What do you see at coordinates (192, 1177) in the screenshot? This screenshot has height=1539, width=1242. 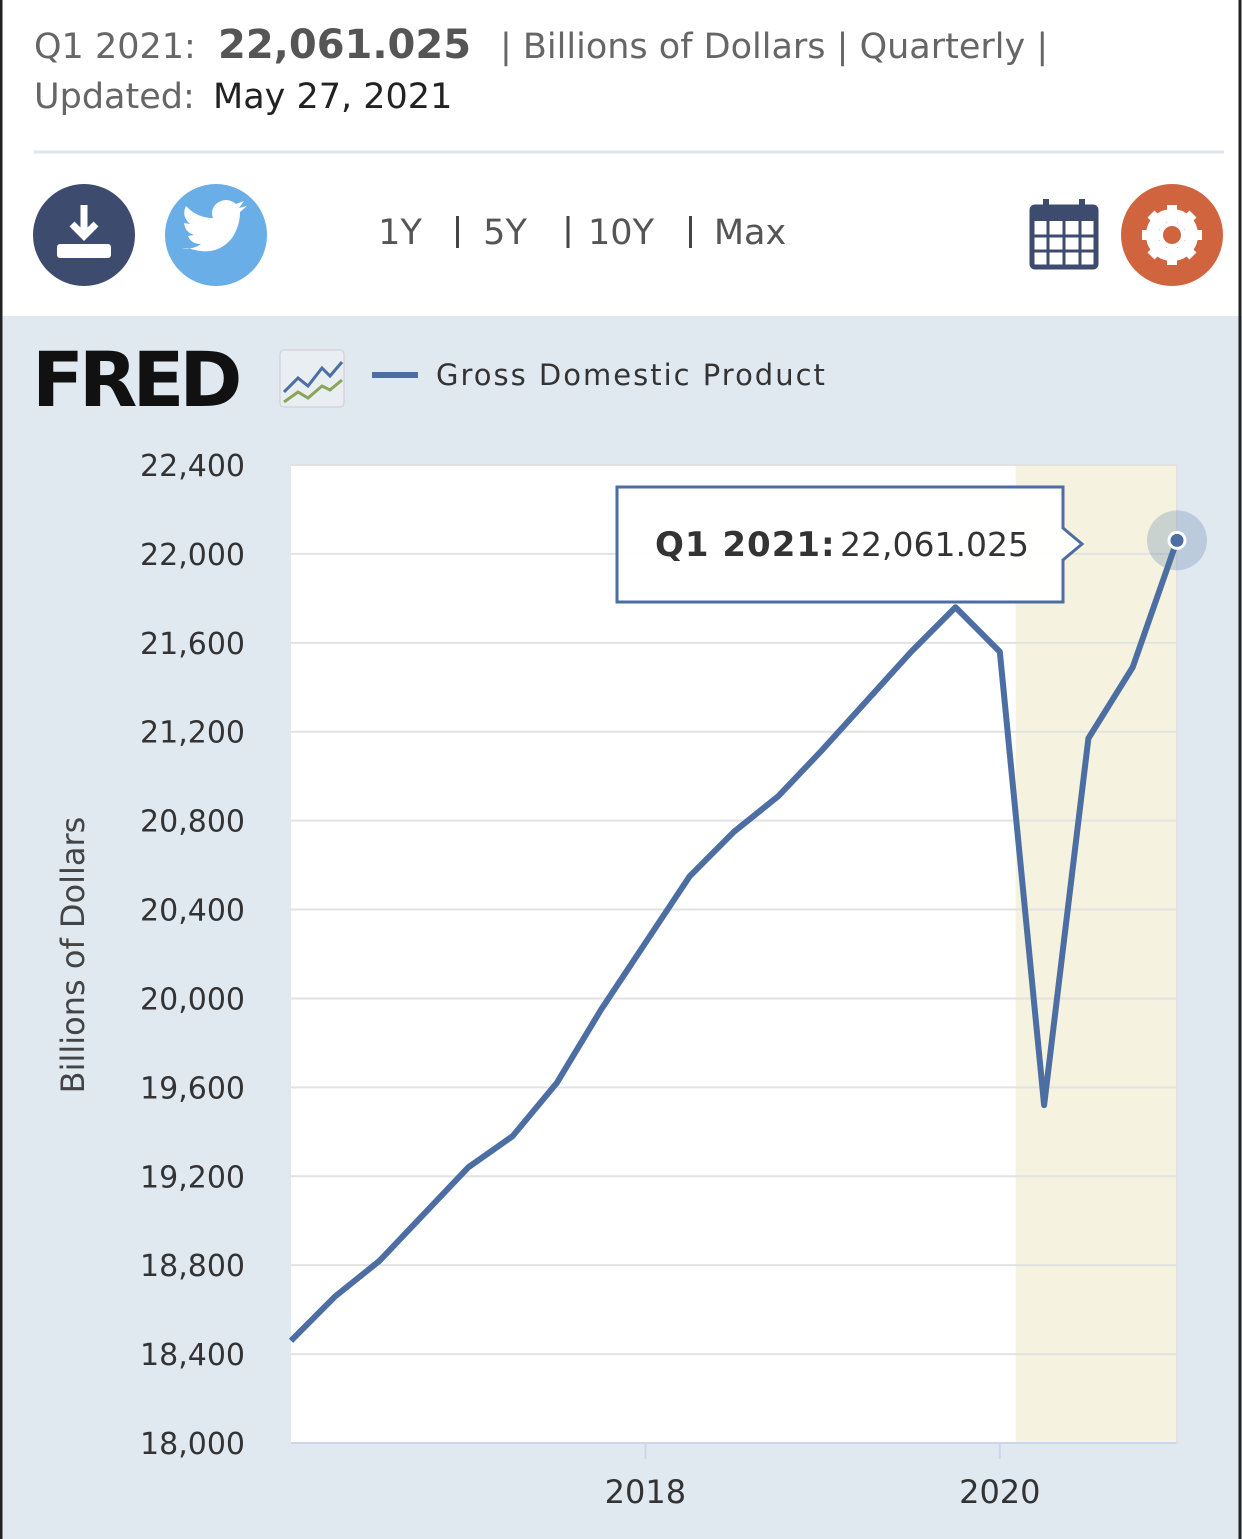 I see `y-tick-label: 19,200` at bounding box center [192, 1177].